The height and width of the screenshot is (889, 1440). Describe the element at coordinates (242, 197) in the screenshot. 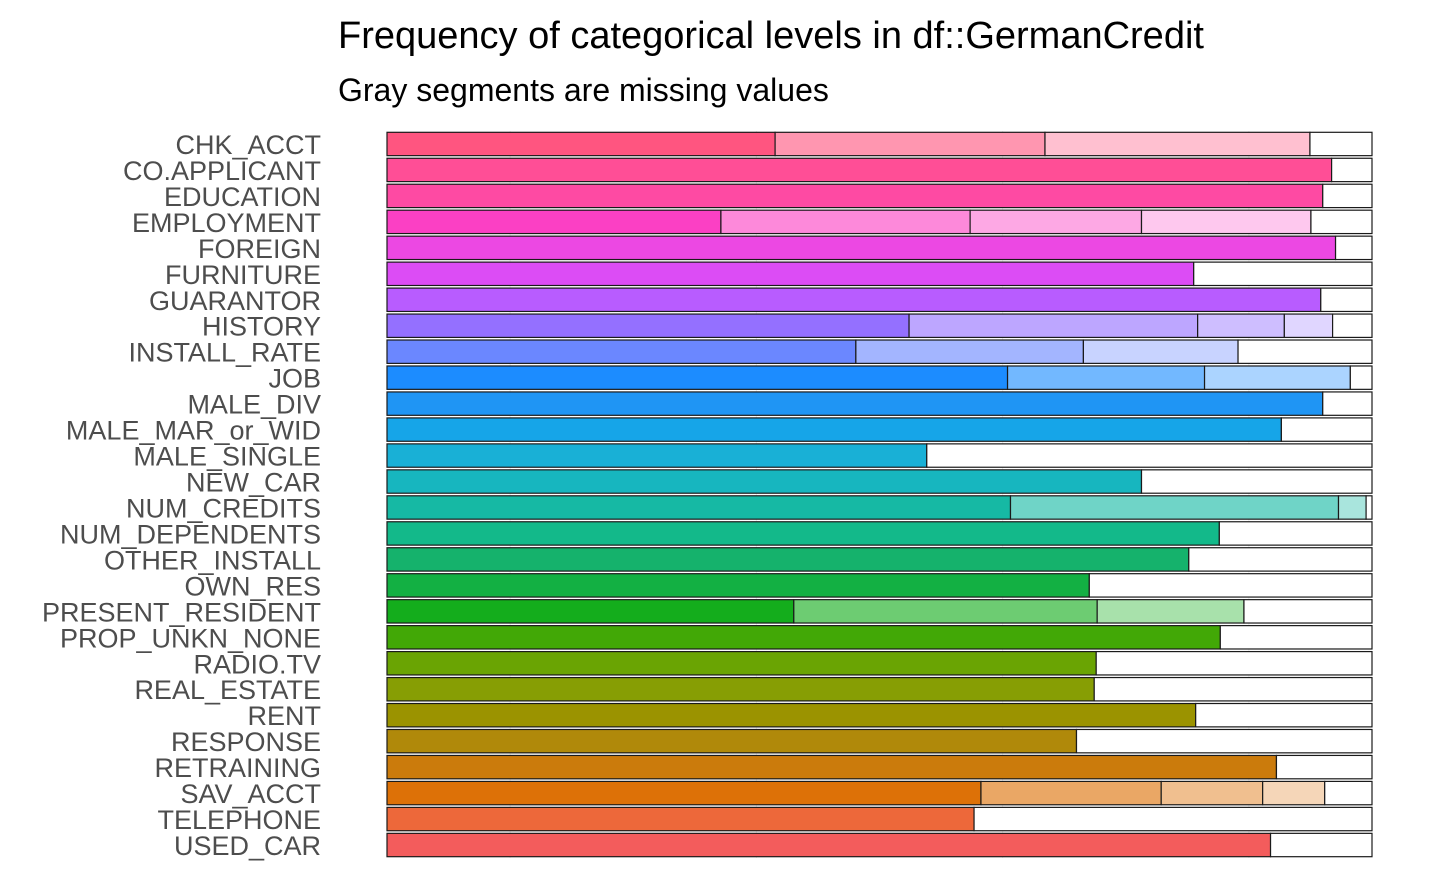

I see `category-label: EDUCATION` at that location.